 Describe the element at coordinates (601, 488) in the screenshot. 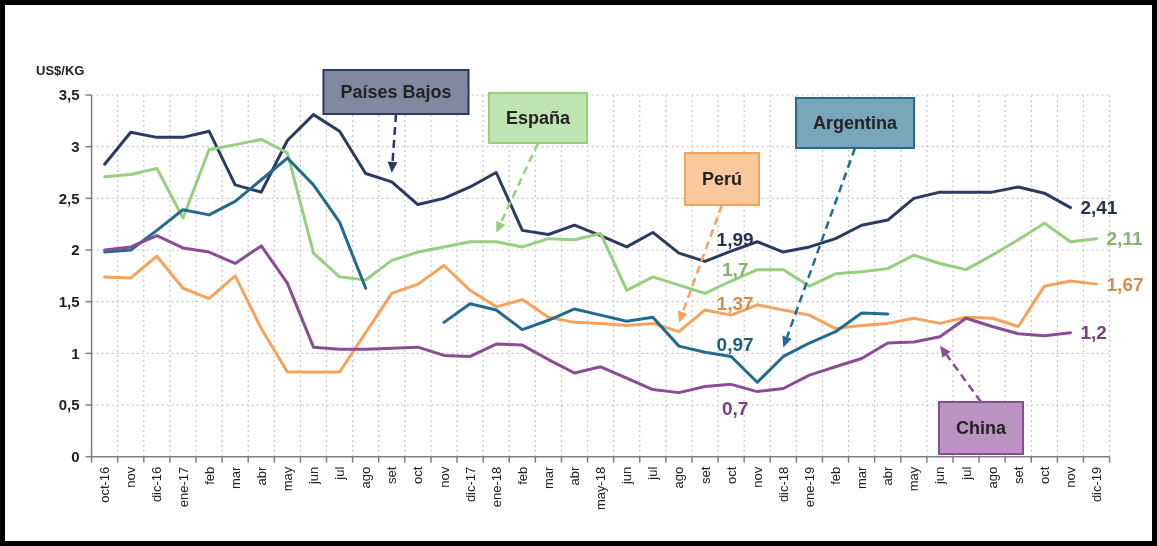

I see `x-tick-label: may-18` at that location.